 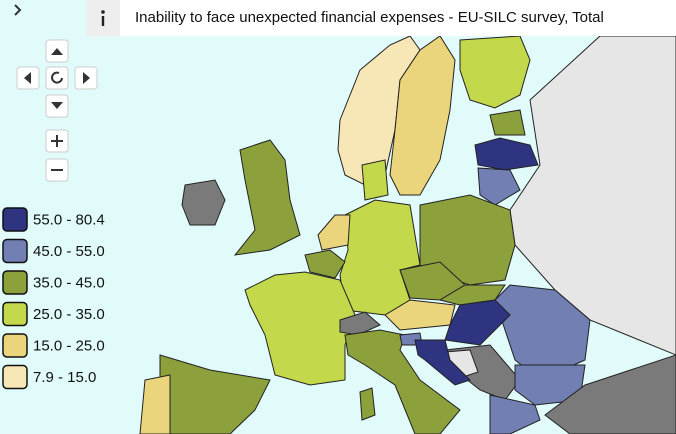 What do you see at coordinates (69, 251) in the screenshot?
I see `legend-label: 45.0 - 55.0` at bounding box center [69, 251].